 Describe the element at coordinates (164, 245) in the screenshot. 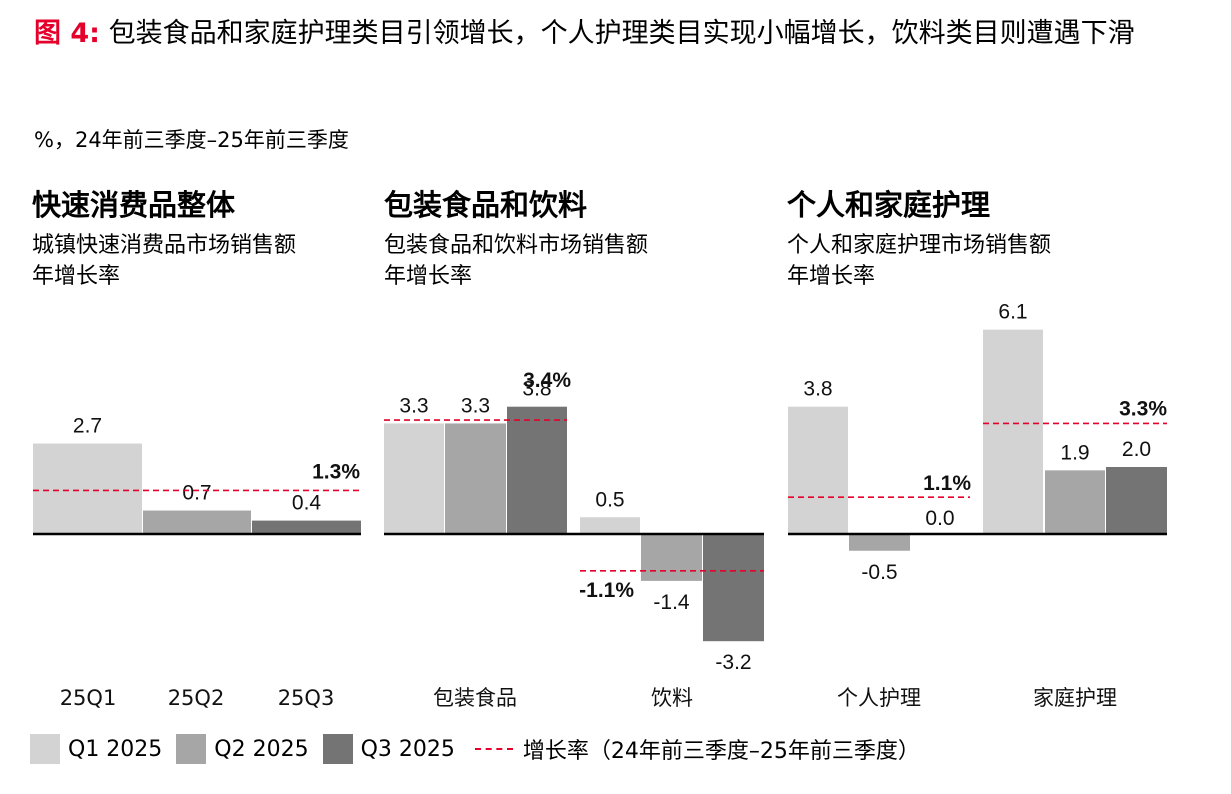

I see `panel-subtitle-line: 城镇快速消费品市场销售额` at that location.